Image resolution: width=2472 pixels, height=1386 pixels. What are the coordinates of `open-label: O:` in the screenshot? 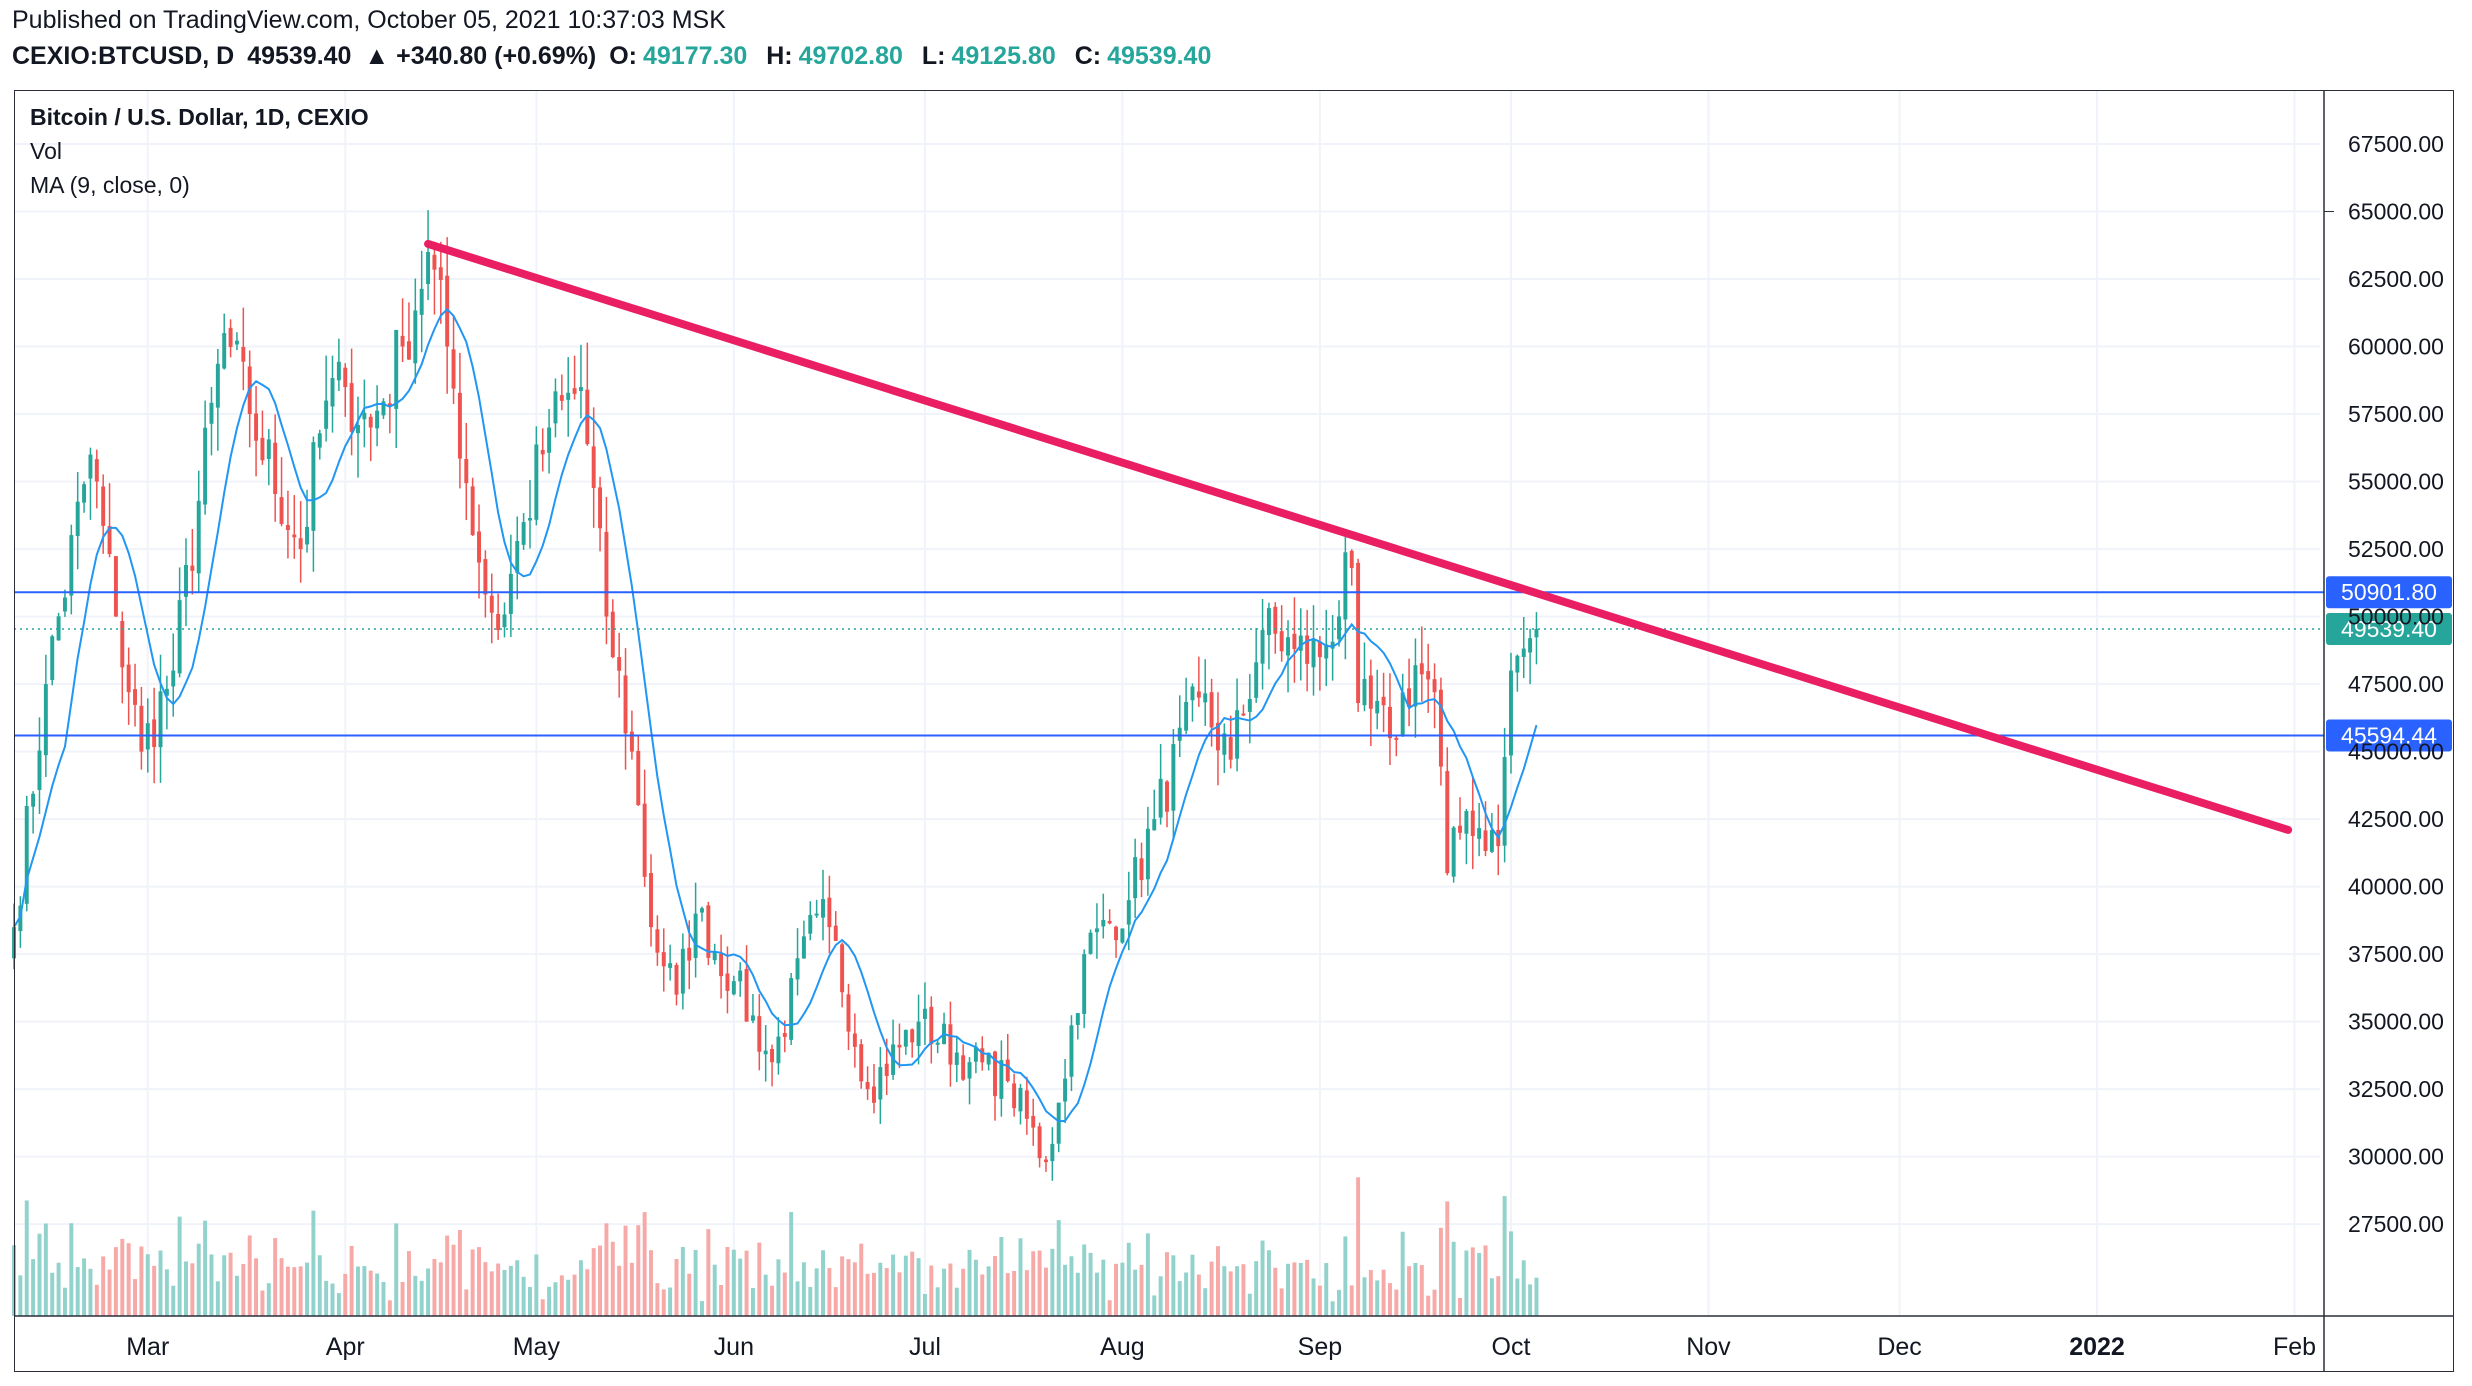 It's located at (623, 56).